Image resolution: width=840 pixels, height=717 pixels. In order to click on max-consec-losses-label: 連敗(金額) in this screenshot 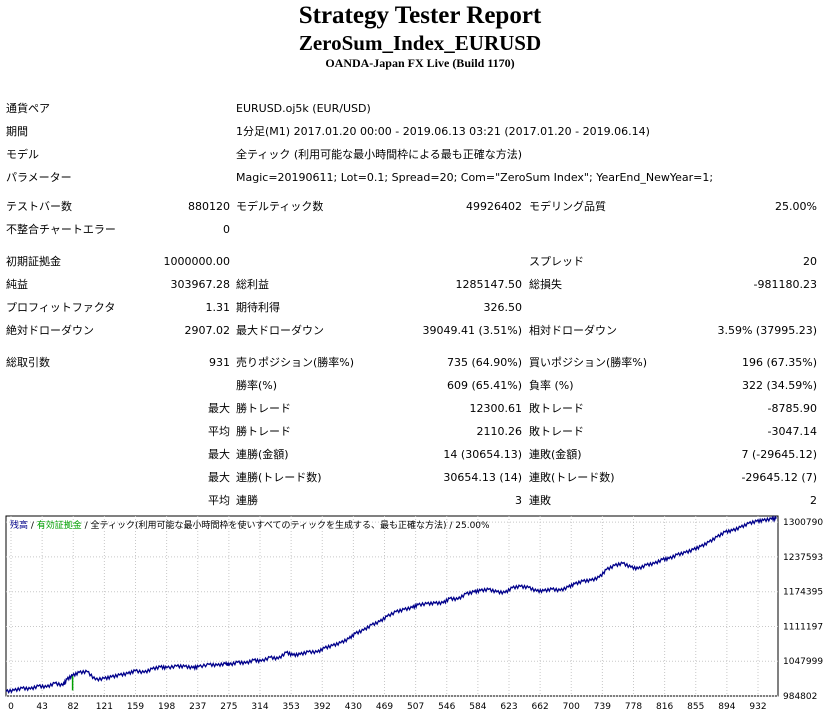, I will do `click(555, 454)`.